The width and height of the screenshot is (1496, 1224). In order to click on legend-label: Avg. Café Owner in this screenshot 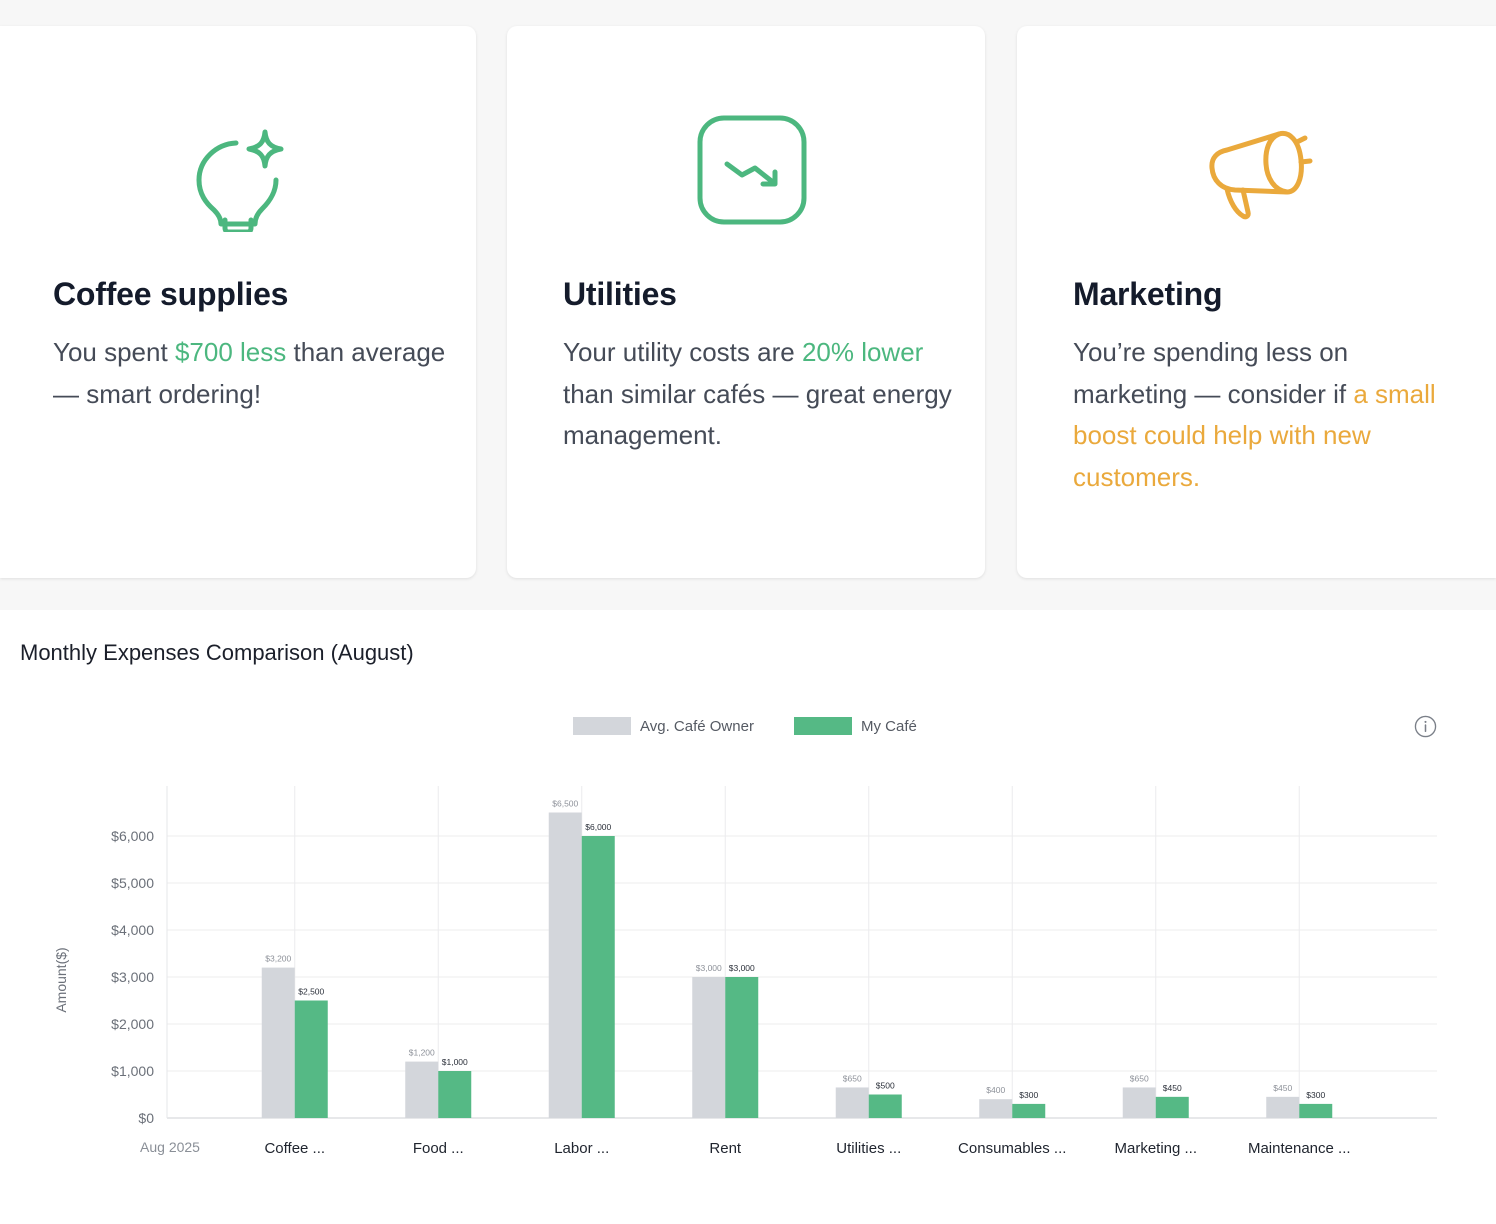, I will do `click(697, 726)`.